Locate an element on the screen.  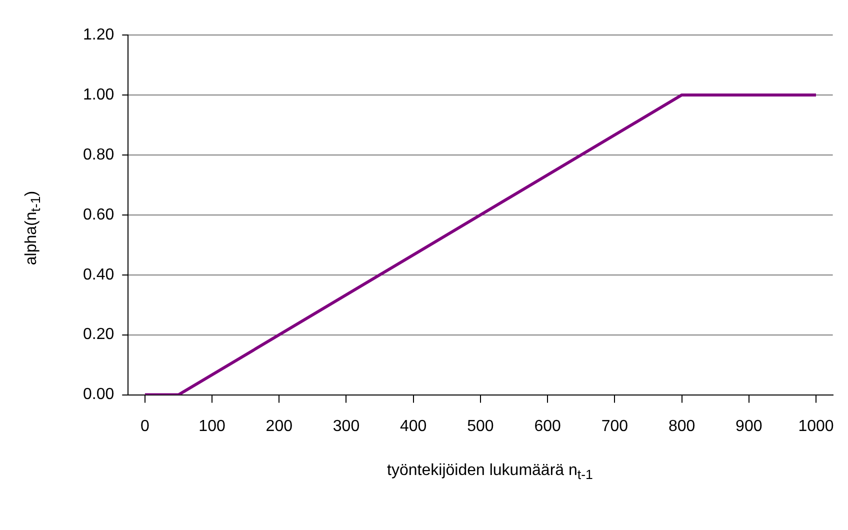
x-tick-label: 200 is located at coordinates (279, 426).